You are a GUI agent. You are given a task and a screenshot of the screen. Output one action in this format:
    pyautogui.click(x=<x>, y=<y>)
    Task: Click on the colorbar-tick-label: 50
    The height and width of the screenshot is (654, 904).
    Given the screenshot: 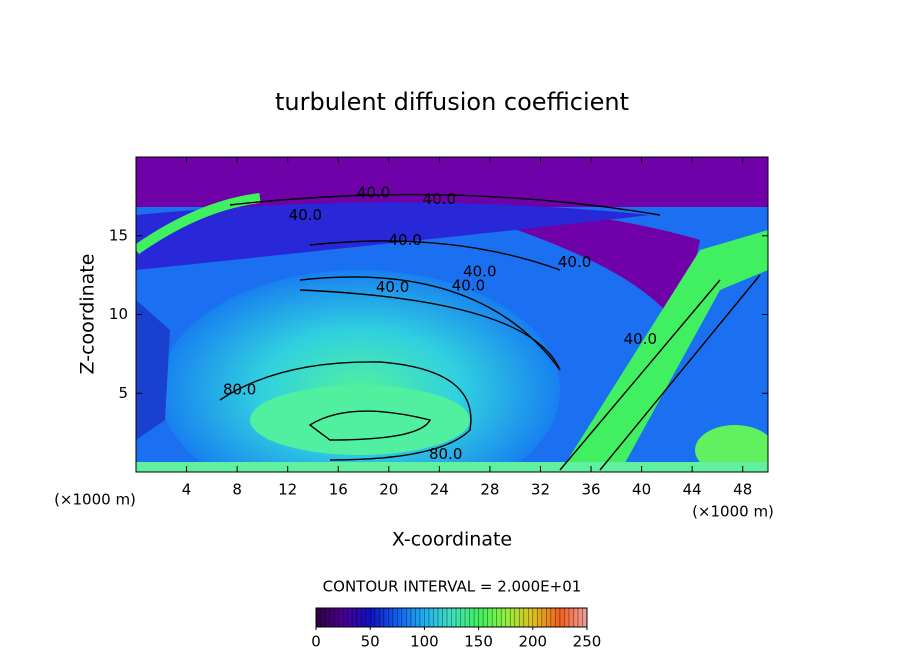 What is the action you would take?
    pyautogui.click(x=370, y=642)
    